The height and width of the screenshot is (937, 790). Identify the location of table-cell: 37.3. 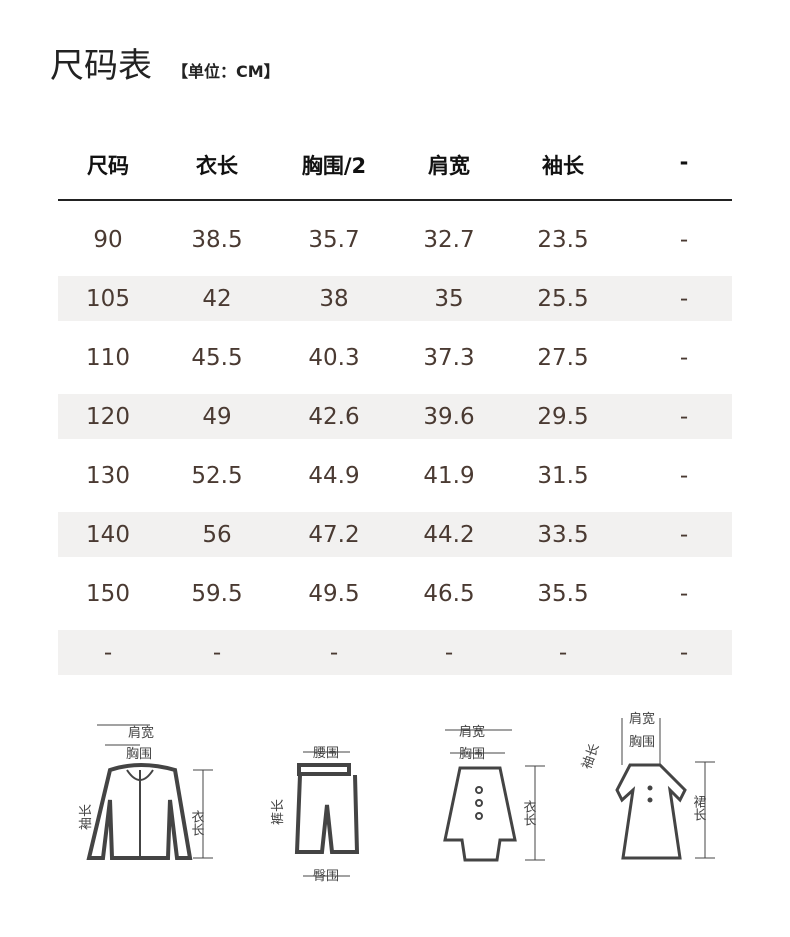
(449, 358).